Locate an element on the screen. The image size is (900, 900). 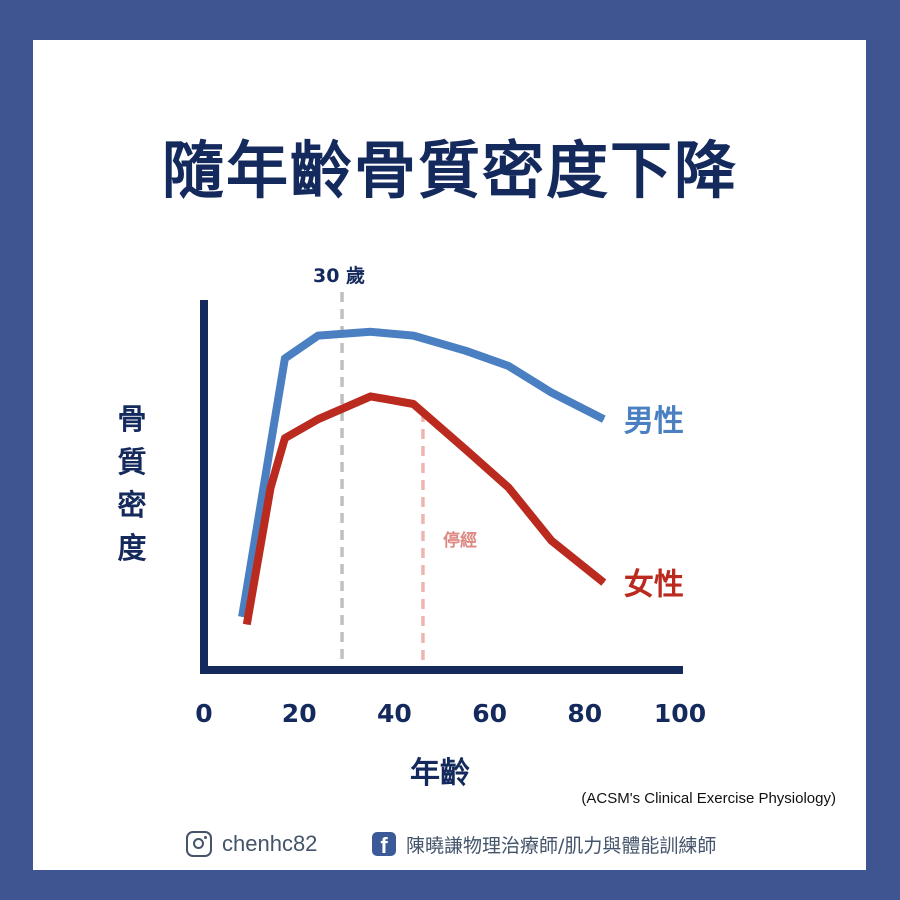
series-label-1: 女性 is located at coordinates (654, 585).